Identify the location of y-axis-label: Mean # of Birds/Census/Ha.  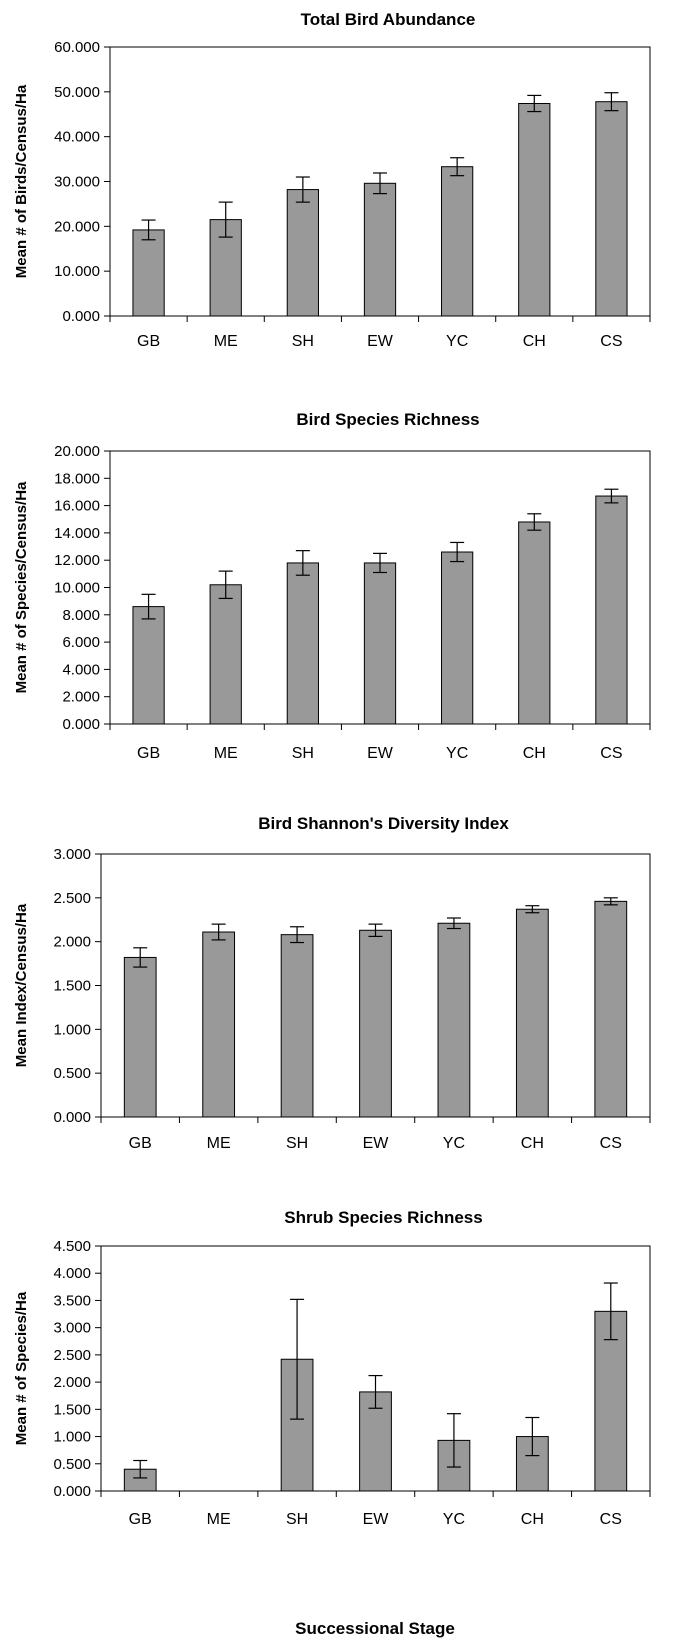
(21, 181).